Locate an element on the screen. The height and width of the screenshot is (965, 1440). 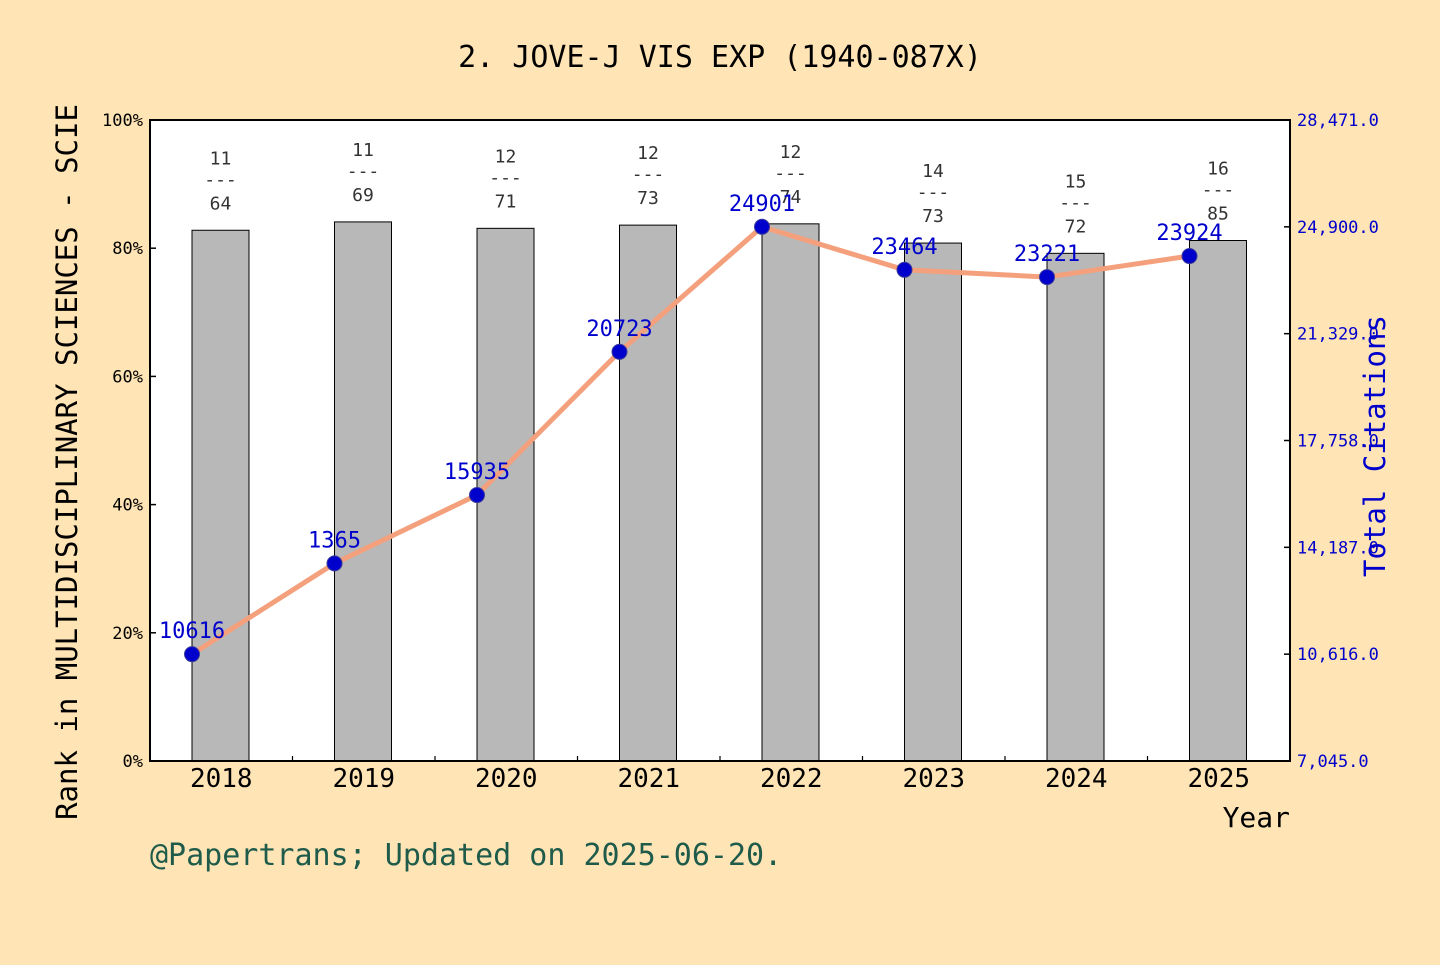
right-tick-label: 21,329.0 is located at coordinates (1338, 335).